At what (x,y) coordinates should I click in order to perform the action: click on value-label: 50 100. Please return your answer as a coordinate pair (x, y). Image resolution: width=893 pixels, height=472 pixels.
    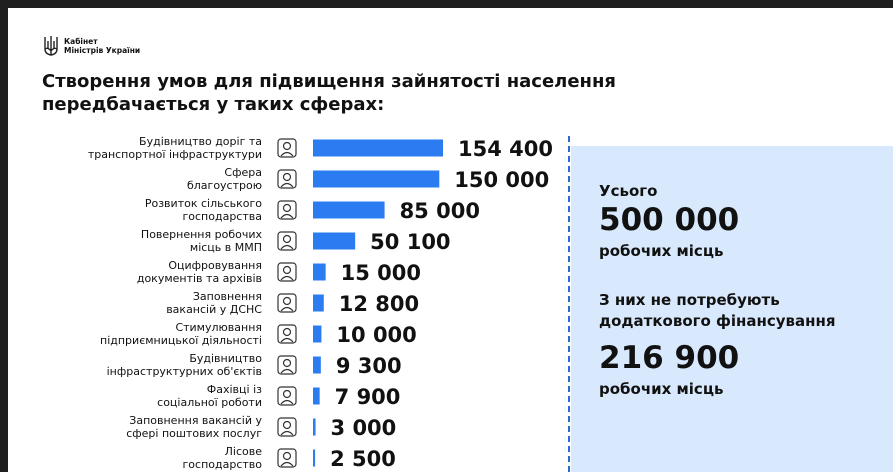
    Looking at the image, I should click on (410, 242).